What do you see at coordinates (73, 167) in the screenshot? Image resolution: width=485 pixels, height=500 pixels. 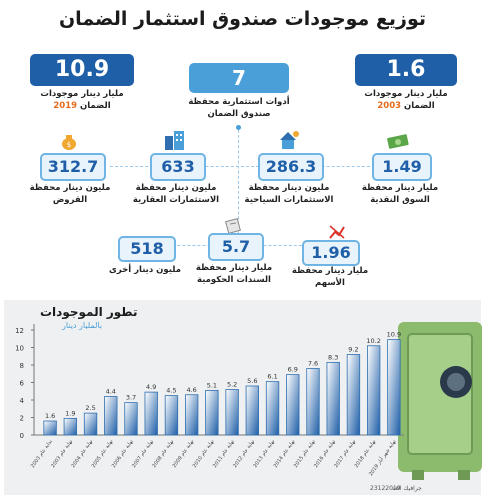 I see `loans-value: 312.7` at bounding box center [73, 167].